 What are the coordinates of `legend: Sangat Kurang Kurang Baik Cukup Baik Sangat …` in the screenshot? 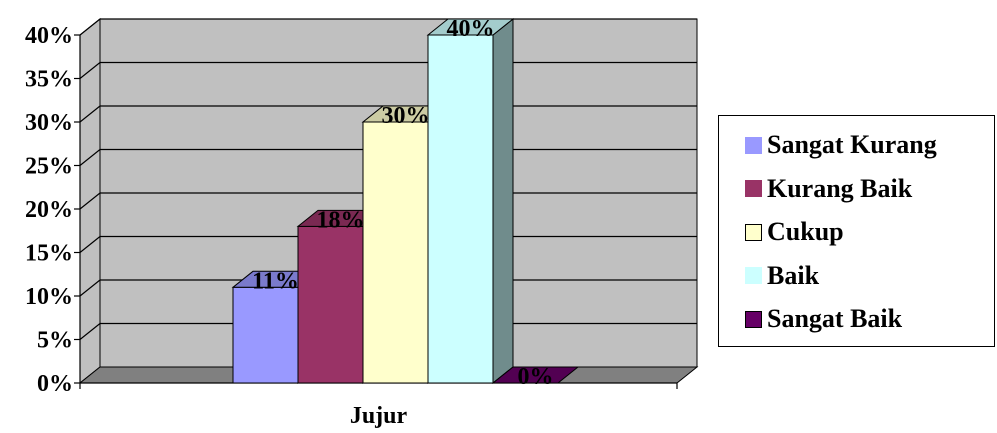 It's located at (856, 231).